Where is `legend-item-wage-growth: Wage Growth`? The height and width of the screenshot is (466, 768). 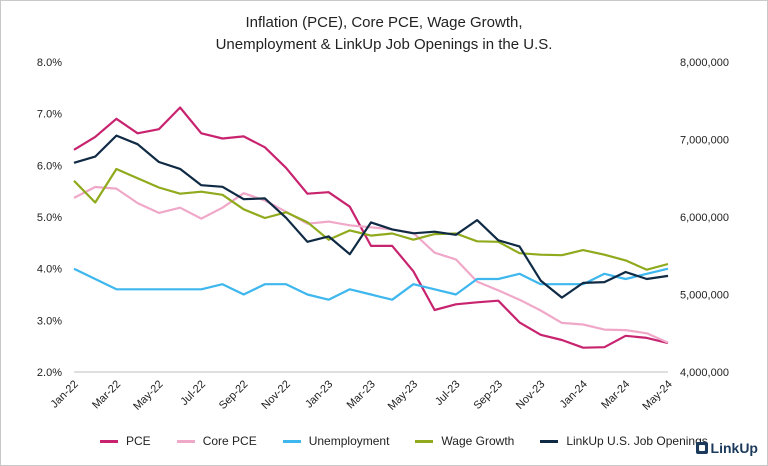 legend-item-wage-growth: Wage Growth is located at coordinates (464, 441).